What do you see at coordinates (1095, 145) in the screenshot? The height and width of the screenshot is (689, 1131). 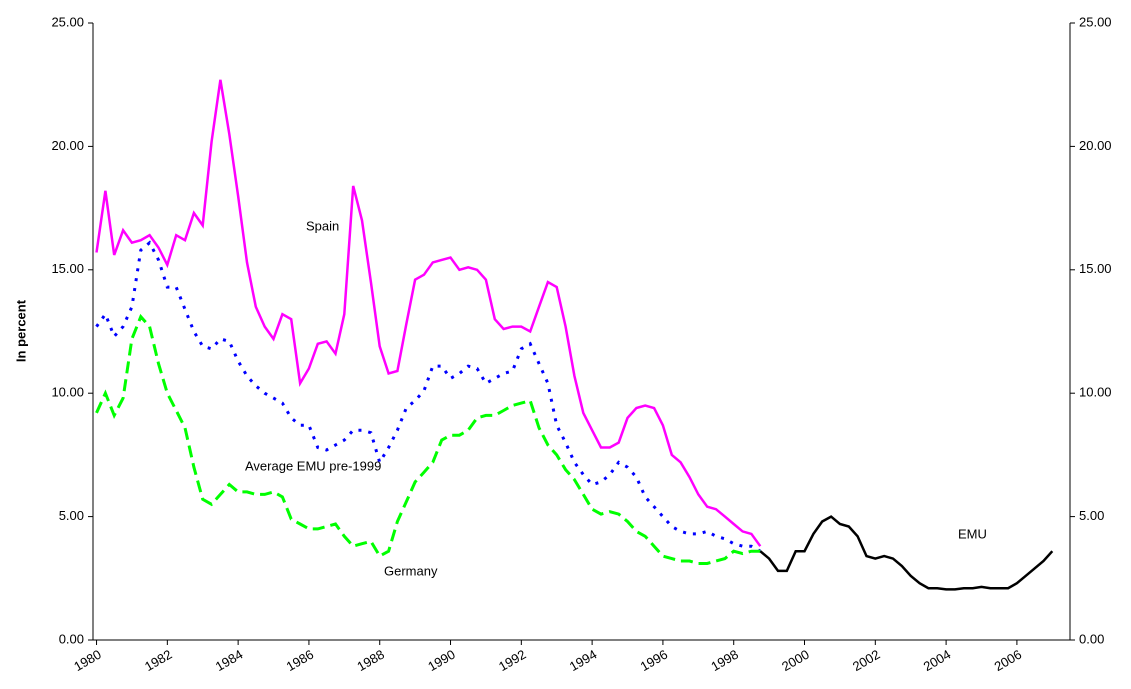 I see `y2-tick-label: 20.00` at bounding box center [1095, 145].